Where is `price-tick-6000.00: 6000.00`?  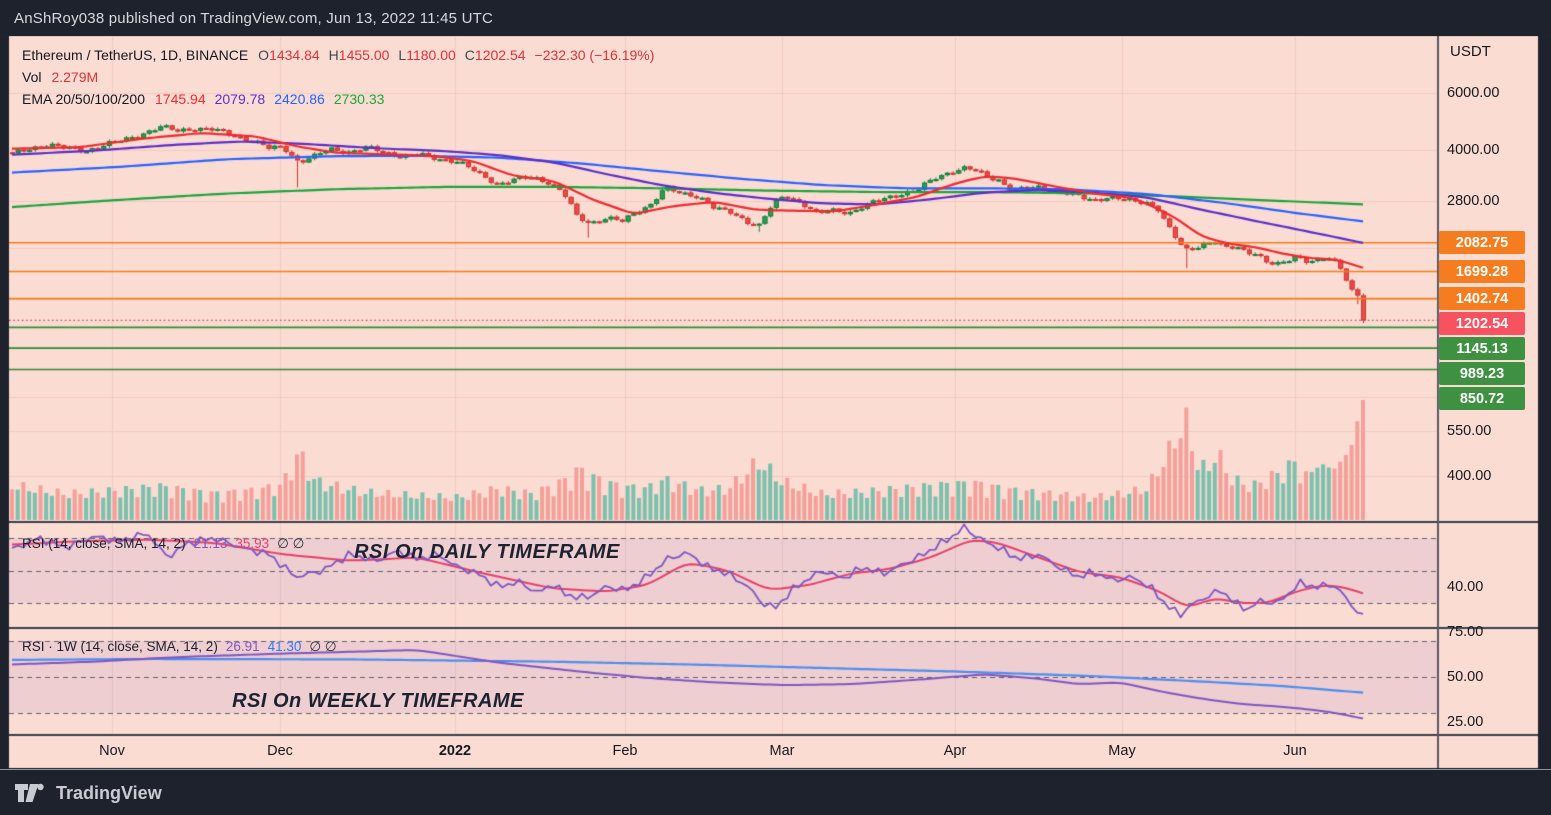
price-tick-6000.00: 6000.00 is located at coordinates (1473, 93).